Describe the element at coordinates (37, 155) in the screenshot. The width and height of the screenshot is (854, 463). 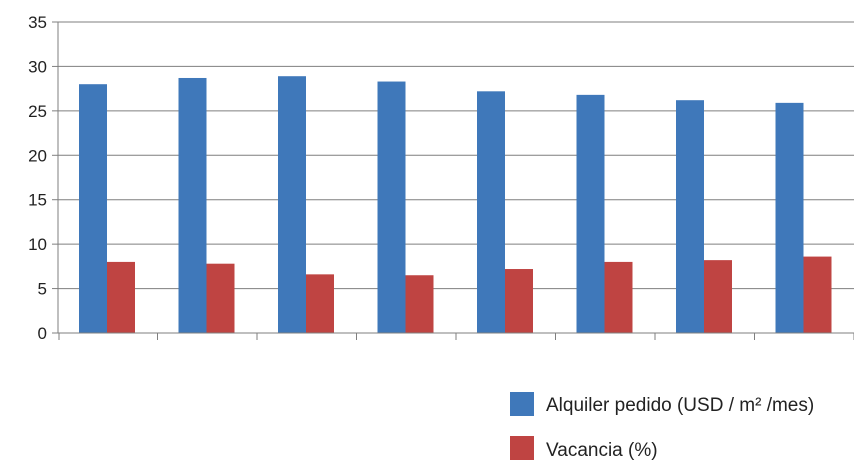
I see `y-tick-label: 20` at that location.